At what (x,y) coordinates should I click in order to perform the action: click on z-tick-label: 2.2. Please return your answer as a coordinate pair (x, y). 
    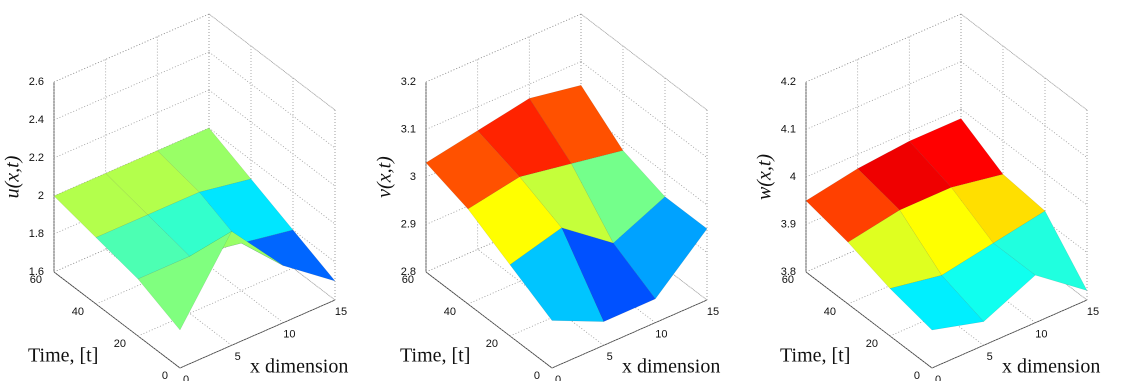
    Looking at the image, I should click on (36, 158).